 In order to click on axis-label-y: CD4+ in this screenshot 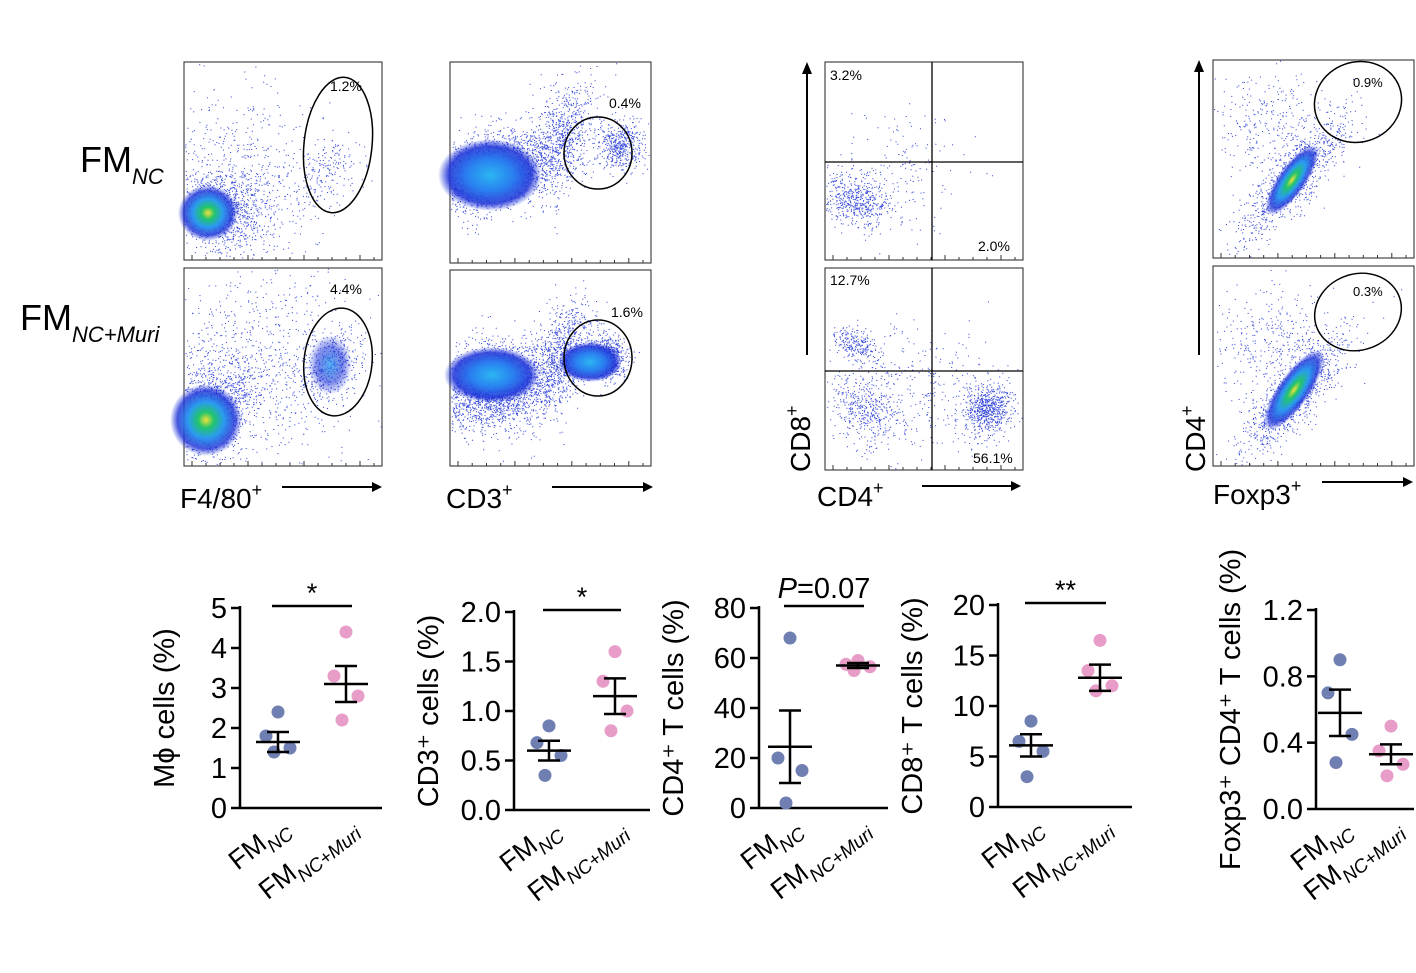, I will do `click(1194, 438)`.